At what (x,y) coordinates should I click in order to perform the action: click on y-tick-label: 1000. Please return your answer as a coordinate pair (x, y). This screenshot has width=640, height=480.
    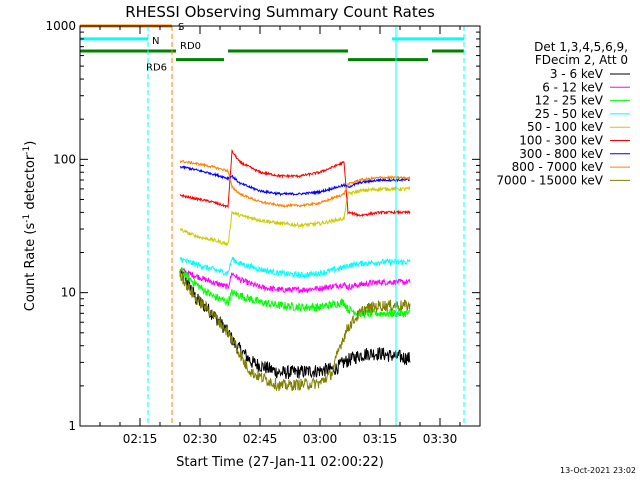
    Looking at the image, I should click on (60, 26).